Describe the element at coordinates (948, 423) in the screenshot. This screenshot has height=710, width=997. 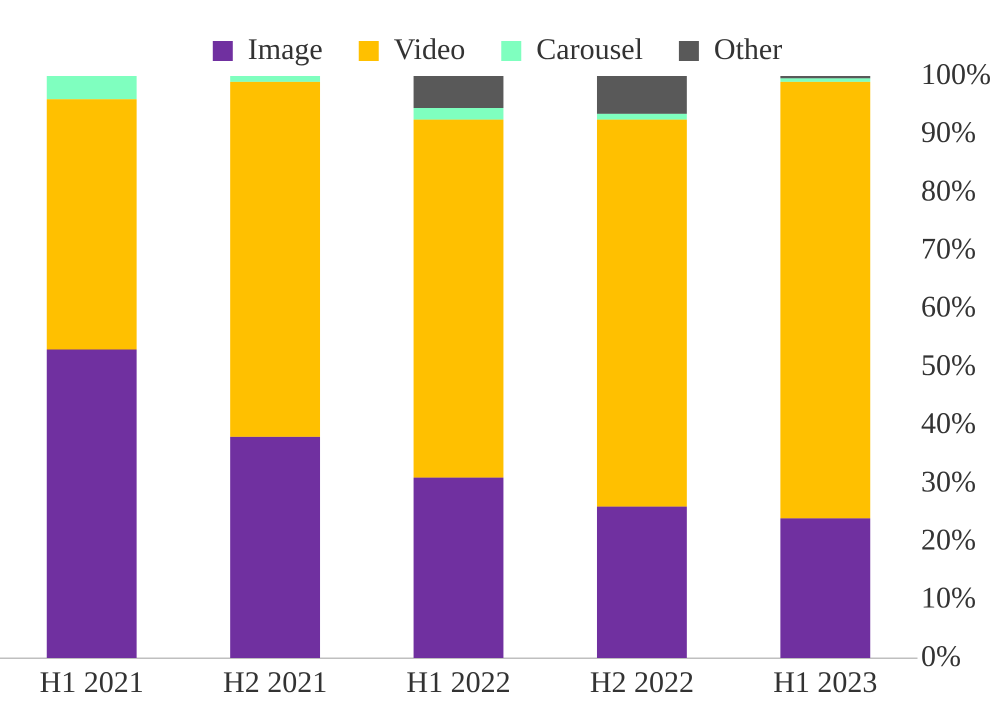
I see `y-tick-label: 40%` at that location.